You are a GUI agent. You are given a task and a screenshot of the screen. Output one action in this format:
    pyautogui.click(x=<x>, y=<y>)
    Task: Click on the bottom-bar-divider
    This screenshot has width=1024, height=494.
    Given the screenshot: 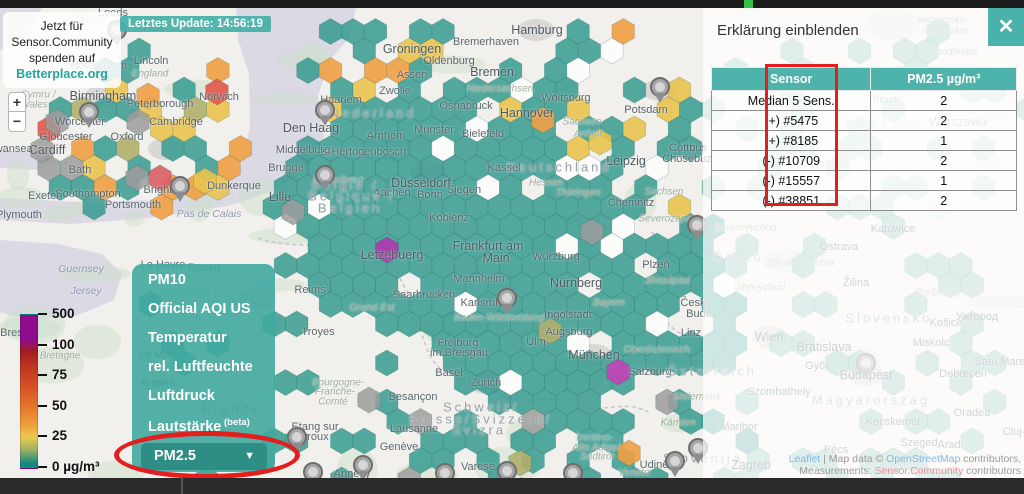 What is the action you would take?
    pyautogui.click(x=182, y=486)
    